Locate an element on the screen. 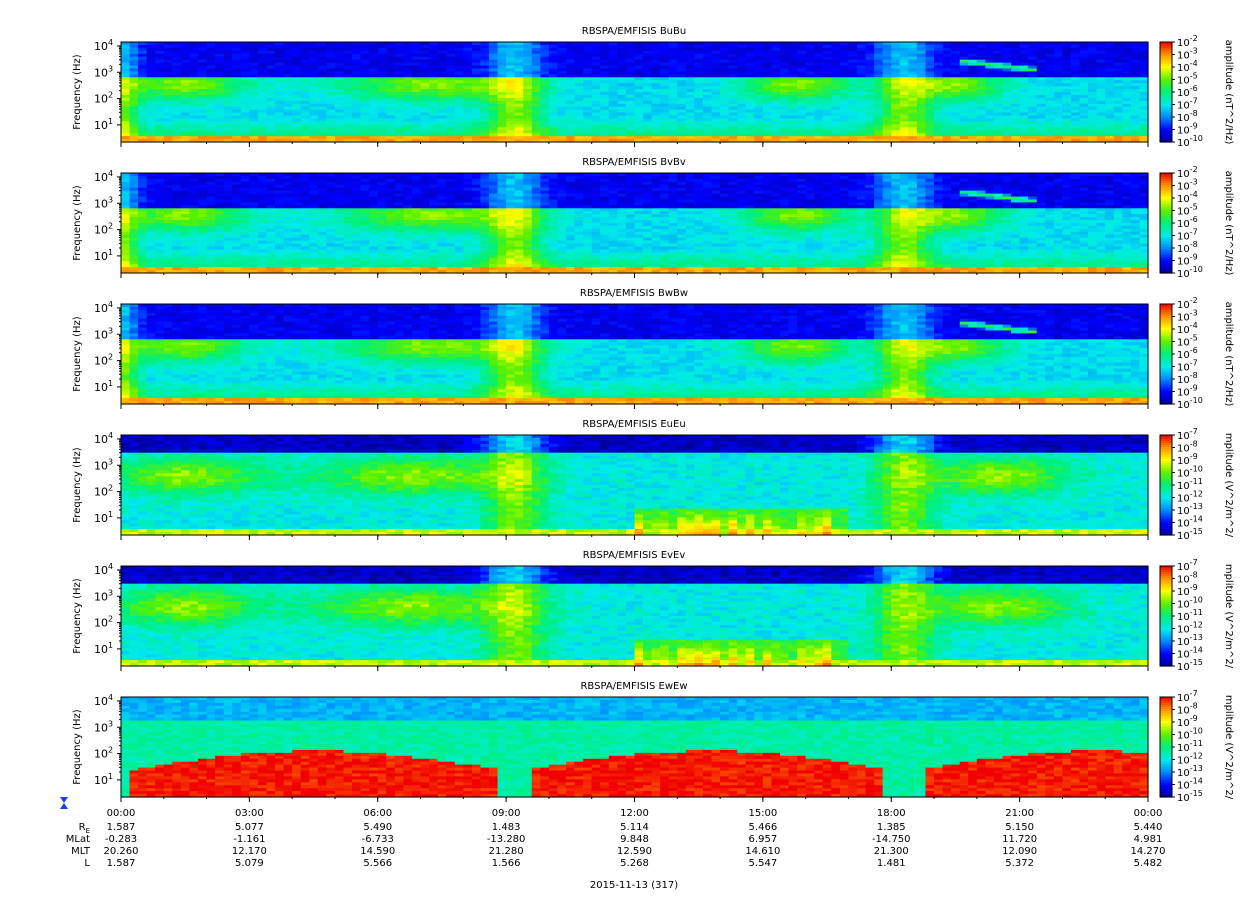 This screenshot has width=1248, height=899. panel-title: RBSPA/EMFISIS BvBv is located at coordinates (634, 162).